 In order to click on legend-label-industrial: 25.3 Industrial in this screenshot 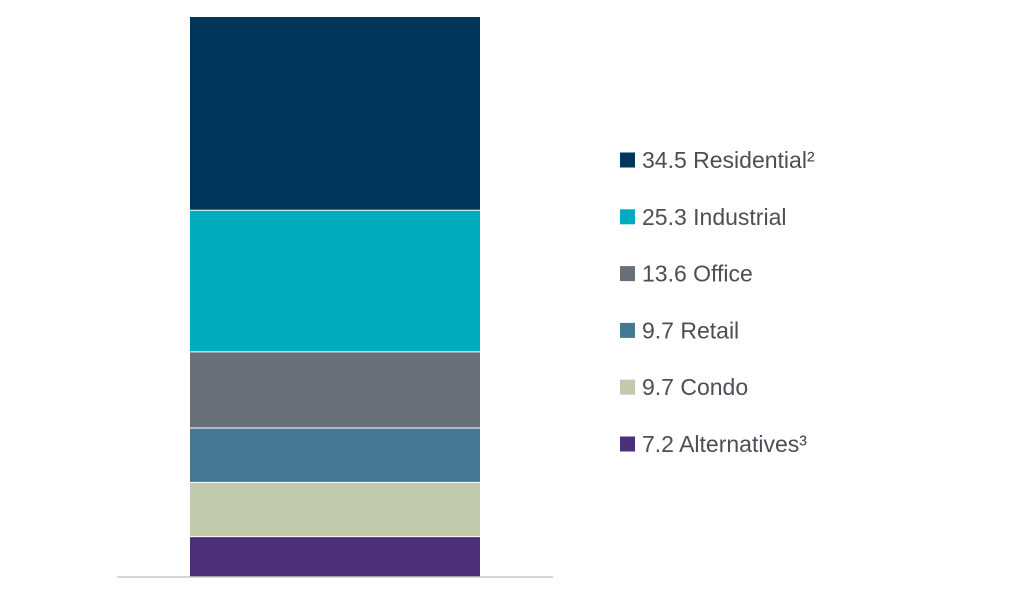, I will do `click(714, 217)`.